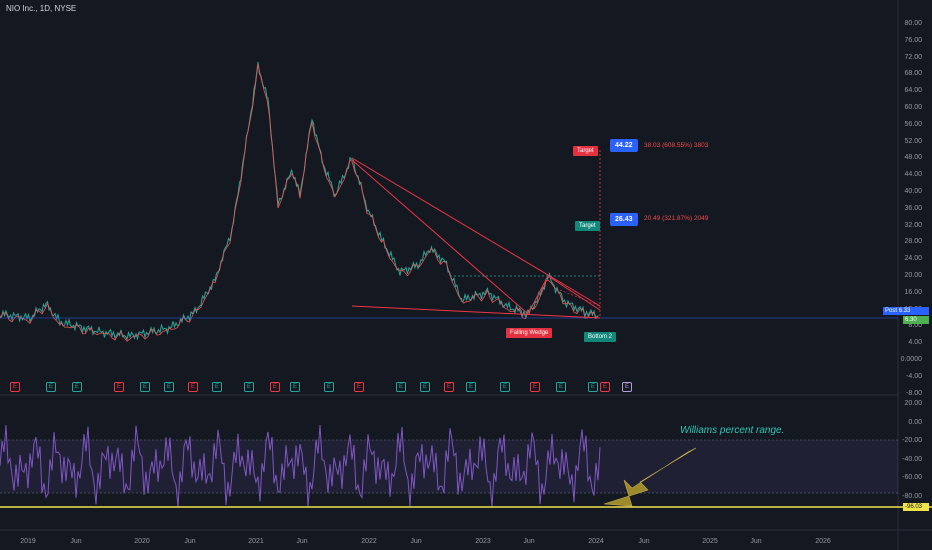 This screenshot has height=550, width=932. What do you see at coordinates (913, 91) in the screenshot?
I see `price-tick: 64.00` at bounding box center [913, 91].